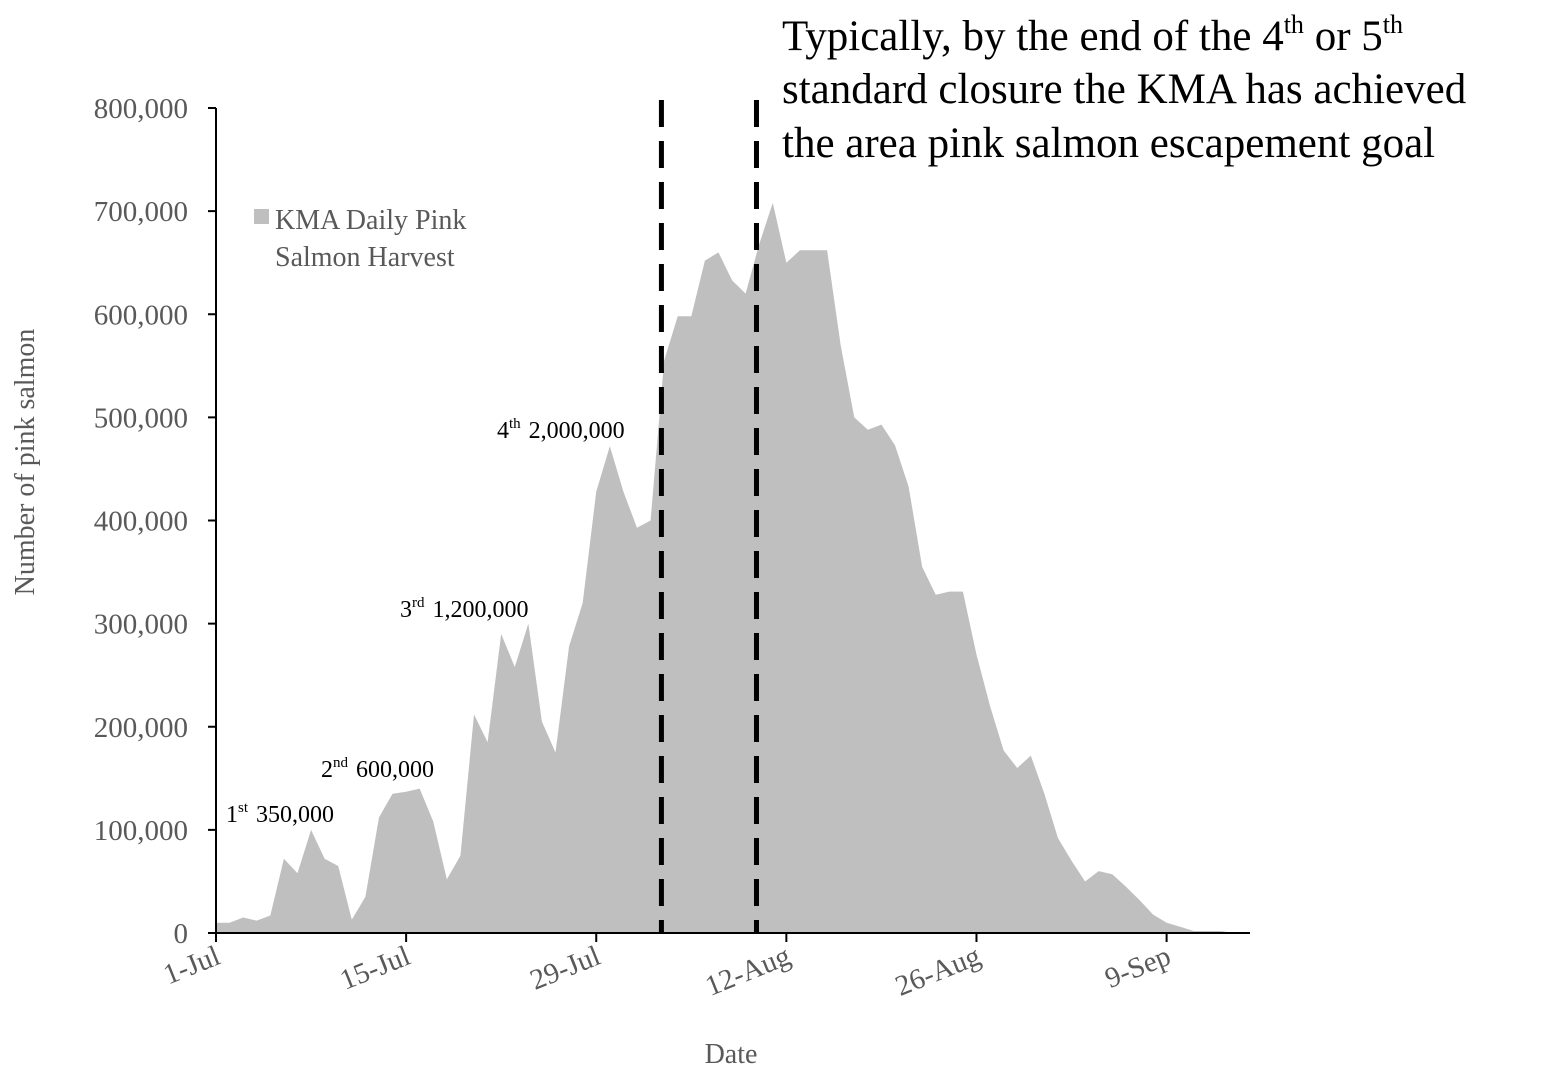 Image resolution: width=1560 pixels, height=1069 pixels. What do you see at coordinates (243, 808) in the screenshot?
I see `closure-ordinal-suffix: st` at bounding box center [243, 808].